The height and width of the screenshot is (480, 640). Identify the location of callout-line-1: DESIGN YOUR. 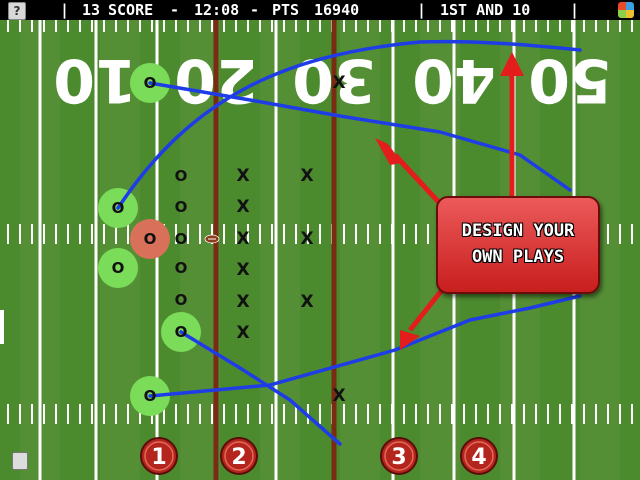
(518, 231).